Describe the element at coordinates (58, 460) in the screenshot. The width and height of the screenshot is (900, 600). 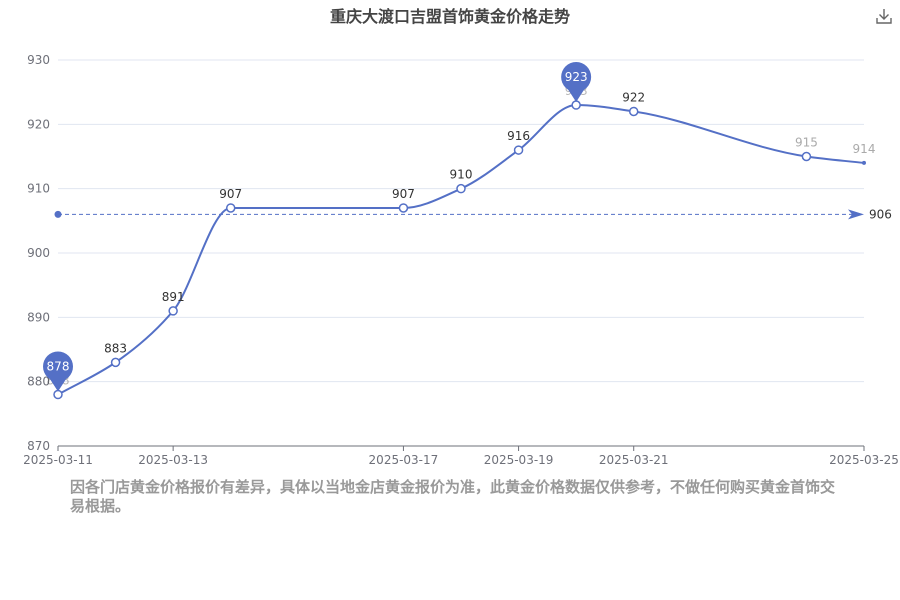
I see `x-tick-label: 2025-03-11` at that location.